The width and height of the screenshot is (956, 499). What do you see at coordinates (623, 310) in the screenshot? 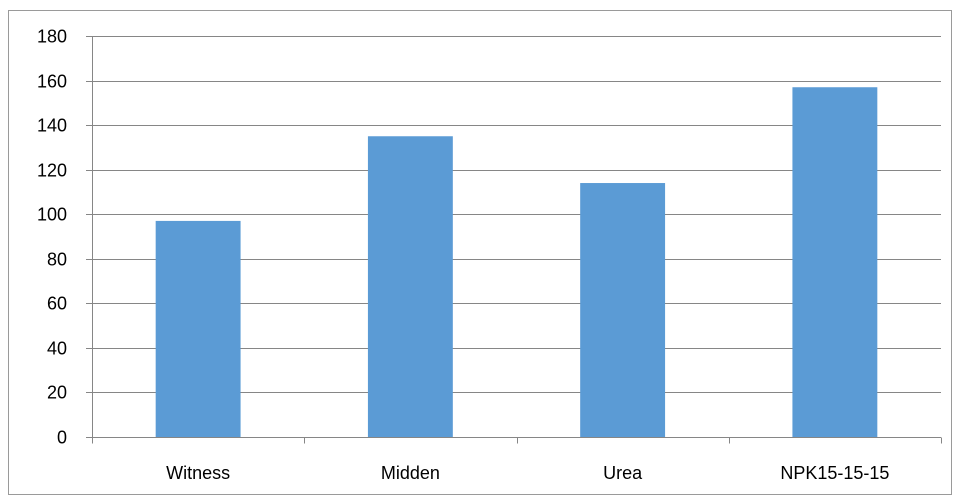
I see `bar-urea` at bounding box center [623, 310].